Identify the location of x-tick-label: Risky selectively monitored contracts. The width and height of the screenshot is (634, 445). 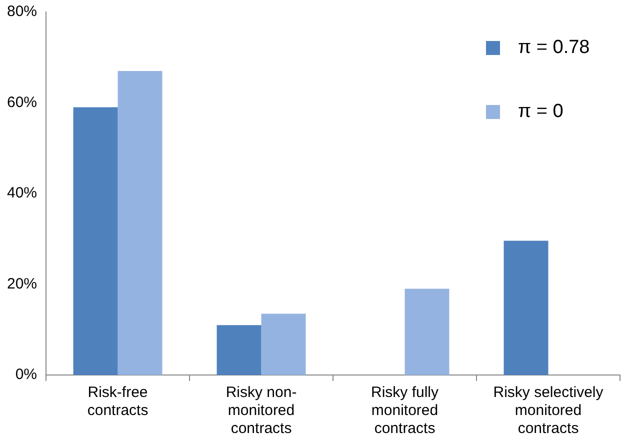
(548, 411).